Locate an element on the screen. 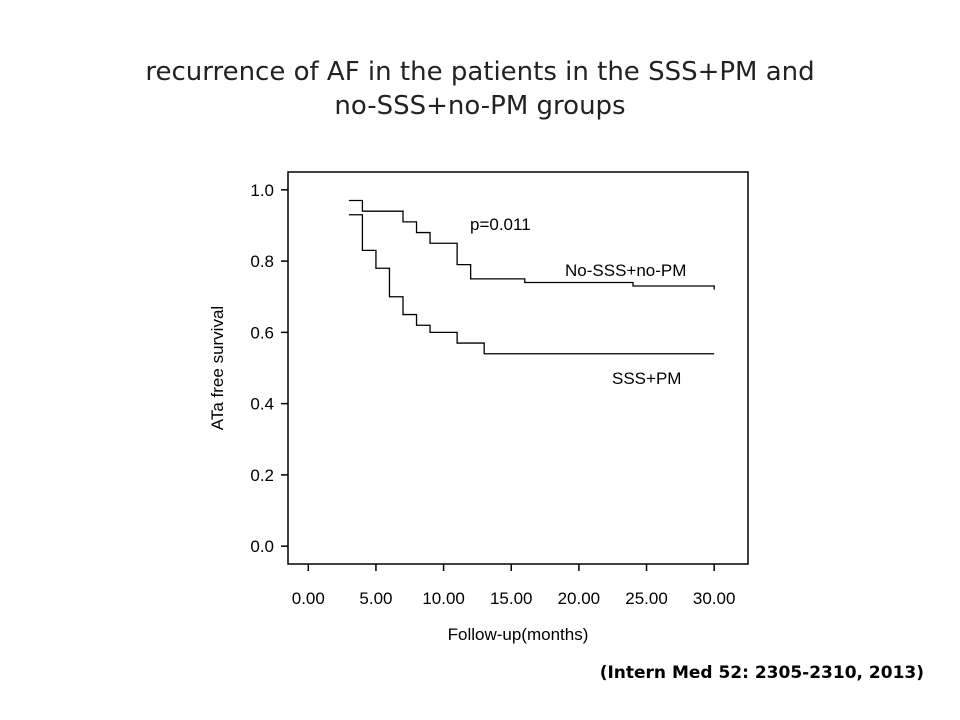  series-line-no-sss is located at coordinates (531, 244).